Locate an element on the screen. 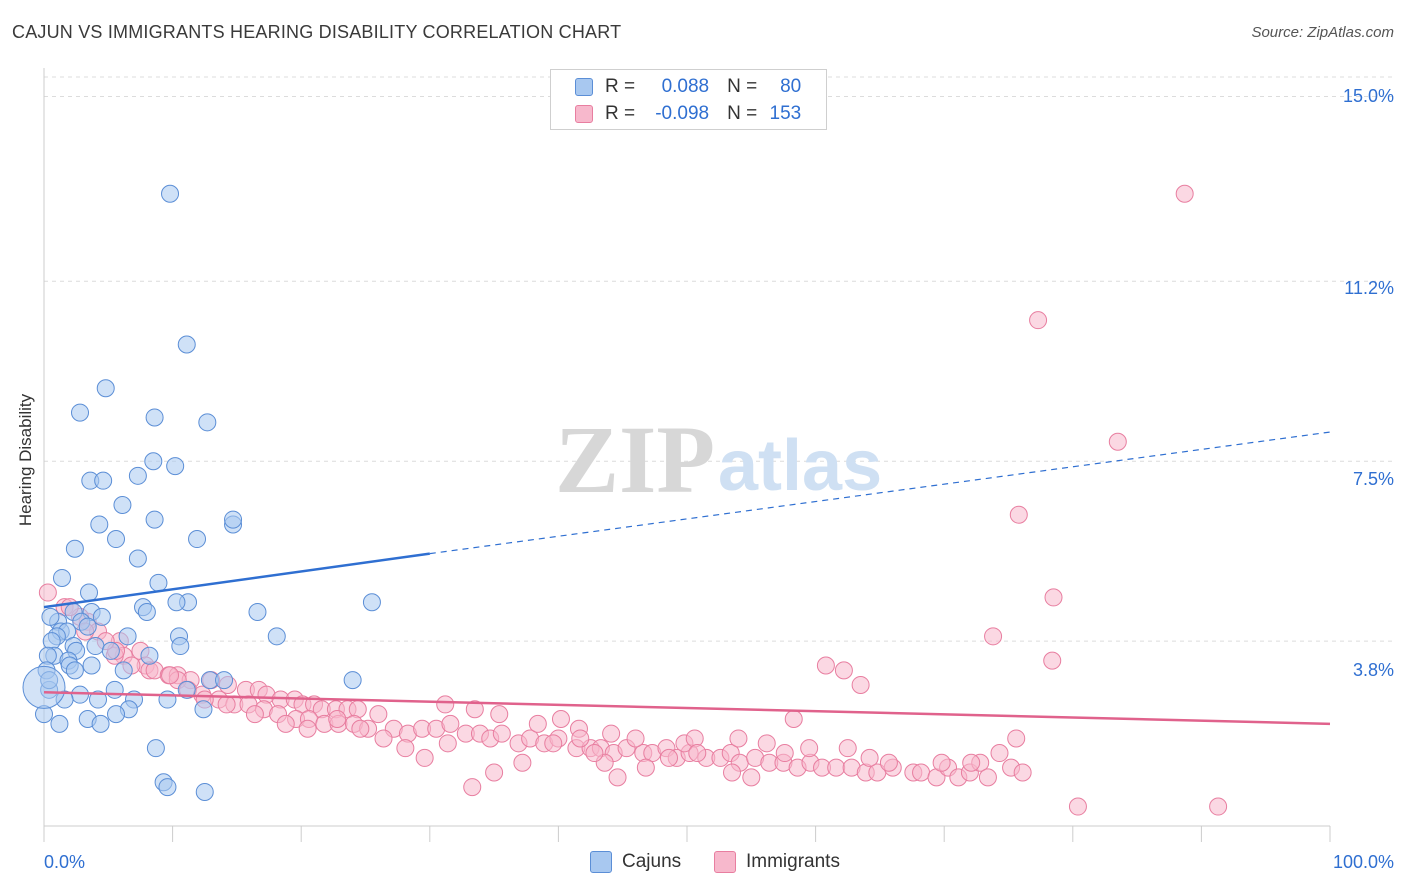 This screenshot has width=1406, height=892. y-tick-label: 3.8% is located at coordinates (1373, 670).